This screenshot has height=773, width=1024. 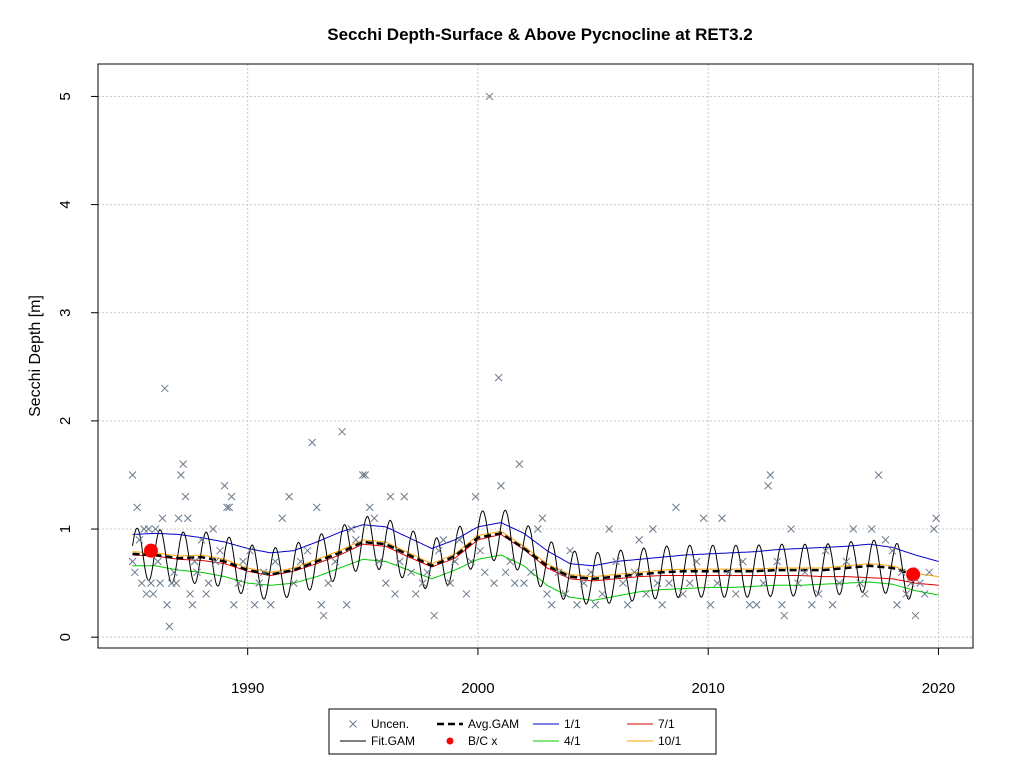 I want to click on legend-box, so click(x=522, y=731).